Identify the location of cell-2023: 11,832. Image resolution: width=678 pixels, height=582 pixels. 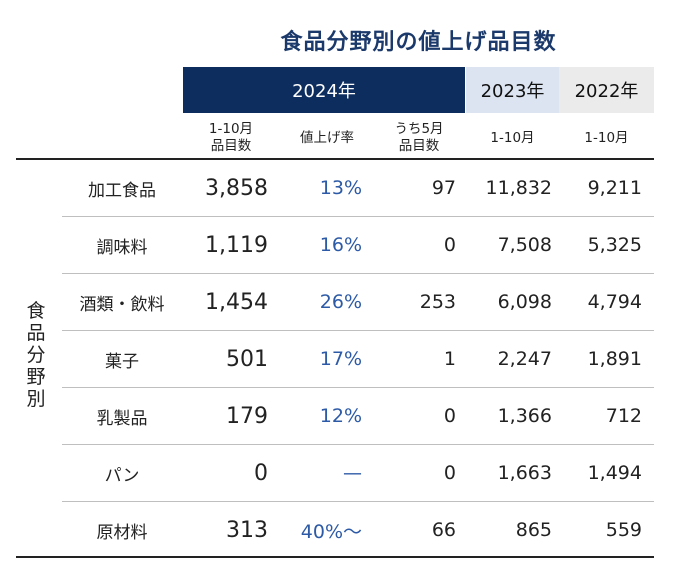
(518, 188).